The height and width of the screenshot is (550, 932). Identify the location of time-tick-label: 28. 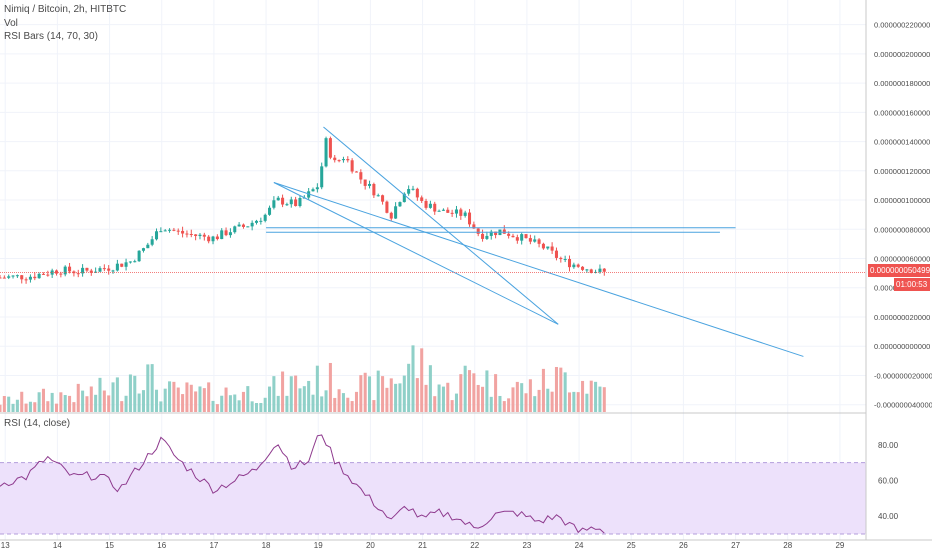
(787, 545).